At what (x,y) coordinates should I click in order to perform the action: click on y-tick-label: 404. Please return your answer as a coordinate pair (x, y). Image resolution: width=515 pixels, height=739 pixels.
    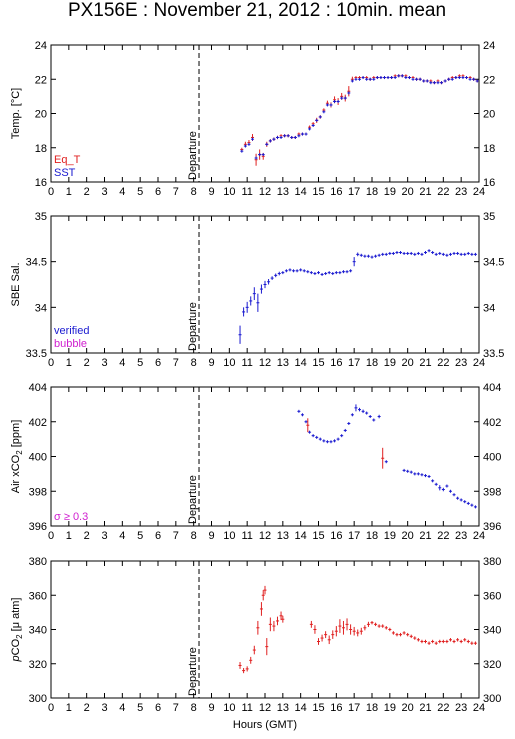
    Looking at the image, I should click on (38, 388).